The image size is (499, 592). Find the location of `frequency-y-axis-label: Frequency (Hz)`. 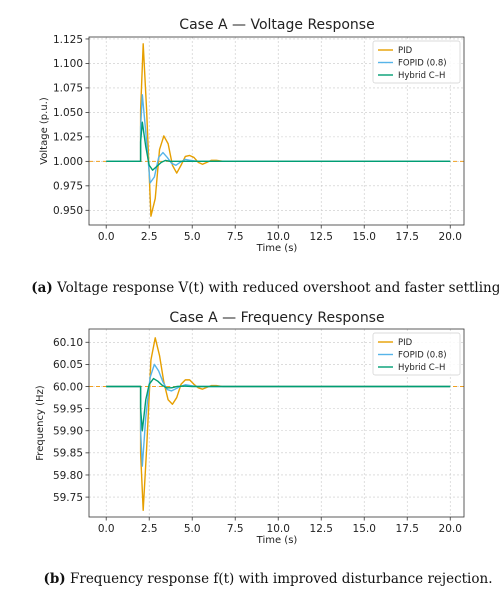

frequency-y-axis-label: Frequency (Hz) is located at coordinates (40, 423).